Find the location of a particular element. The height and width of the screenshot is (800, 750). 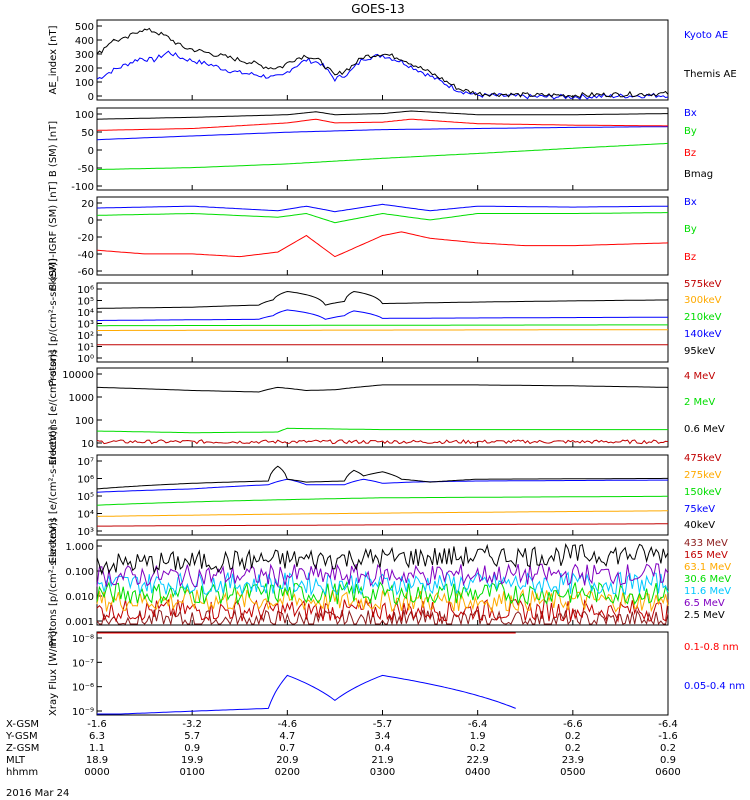

x-axis-row-label: hhmm is located at coordinates (22, 772).